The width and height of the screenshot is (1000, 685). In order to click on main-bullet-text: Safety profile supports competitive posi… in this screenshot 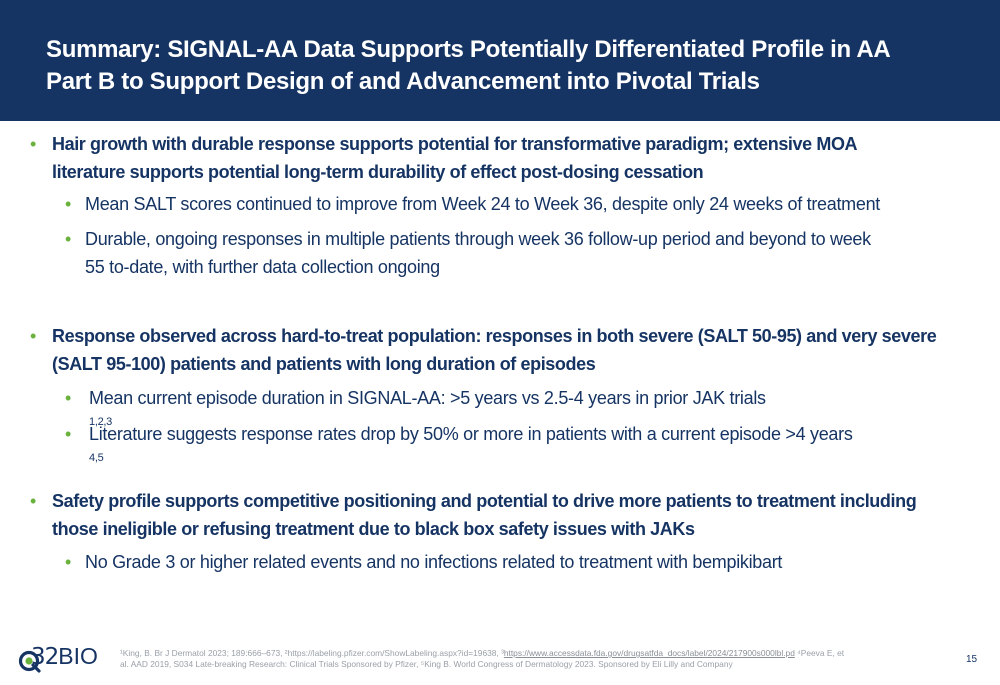, I will do `click(512, 515)`.